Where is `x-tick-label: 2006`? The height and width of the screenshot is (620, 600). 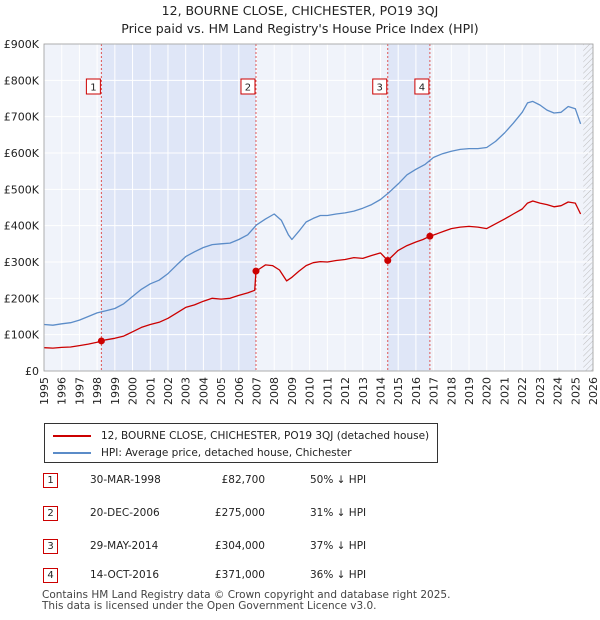 x-tick-label: 2006 is located at coordinates (239, 391).